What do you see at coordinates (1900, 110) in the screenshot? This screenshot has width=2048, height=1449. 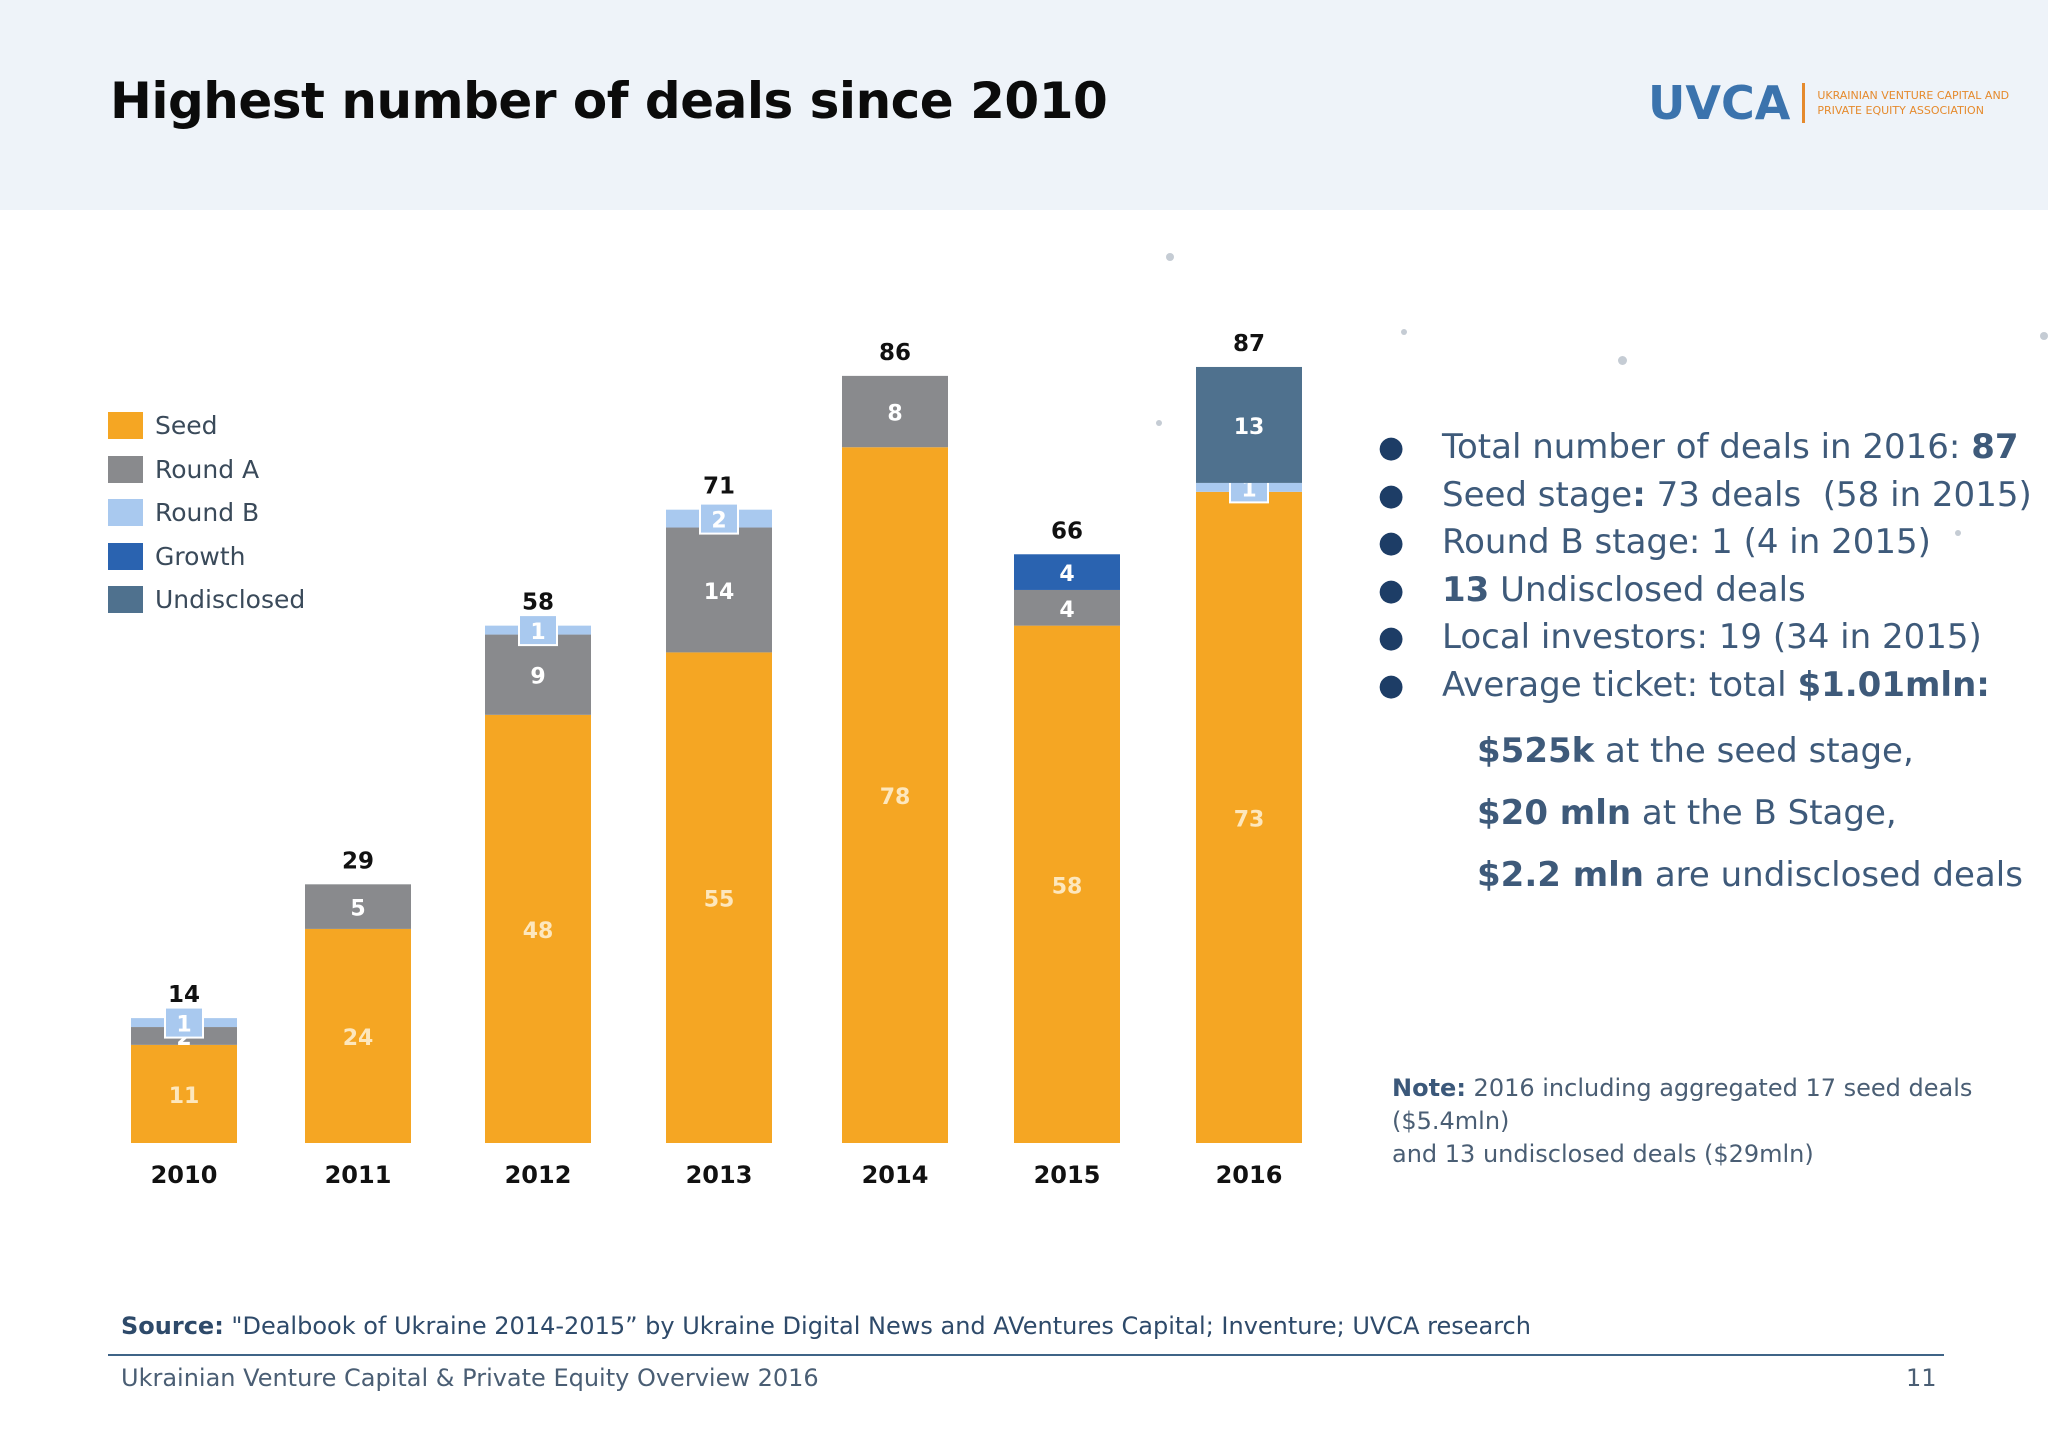 I see `logo-subtitle-line-2: PRIVATE EQUITY ASSOCIATION` at bounding box center [1900, 110].